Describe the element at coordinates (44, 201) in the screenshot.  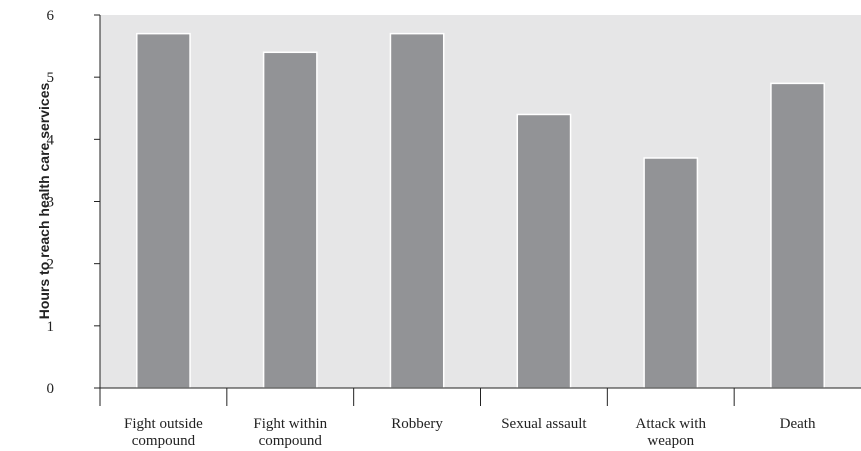
I see `y-axis-title: Hours to reach health care services` at that location.